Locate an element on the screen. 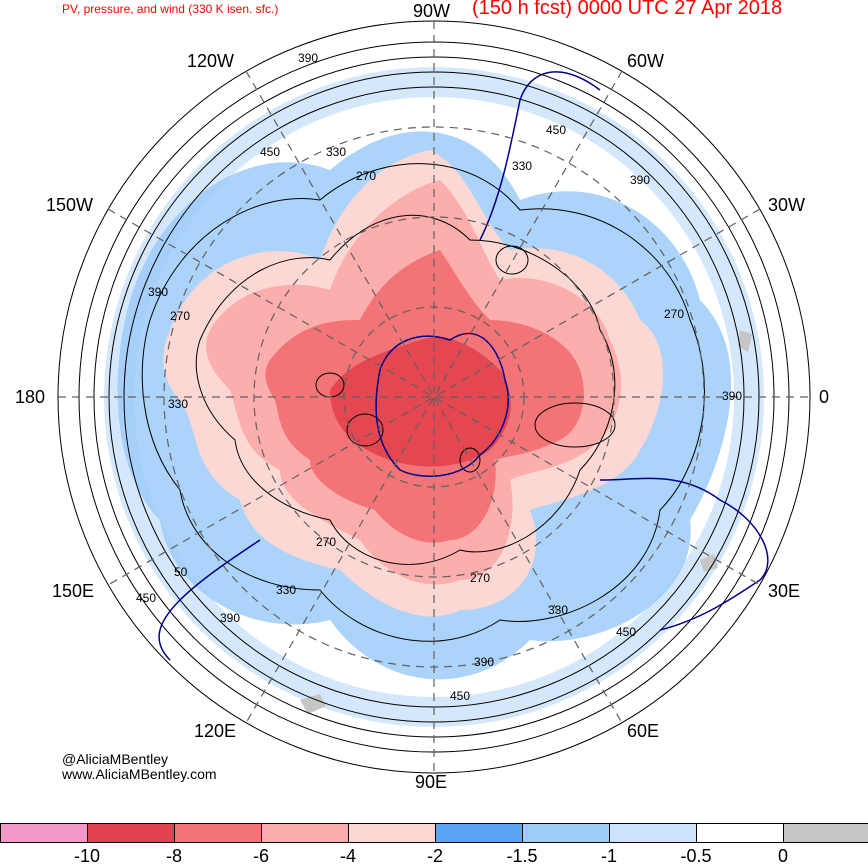 This screenshot has width=868, height=867. lon-label-120e: 120E is located at coordinates (215, 731).